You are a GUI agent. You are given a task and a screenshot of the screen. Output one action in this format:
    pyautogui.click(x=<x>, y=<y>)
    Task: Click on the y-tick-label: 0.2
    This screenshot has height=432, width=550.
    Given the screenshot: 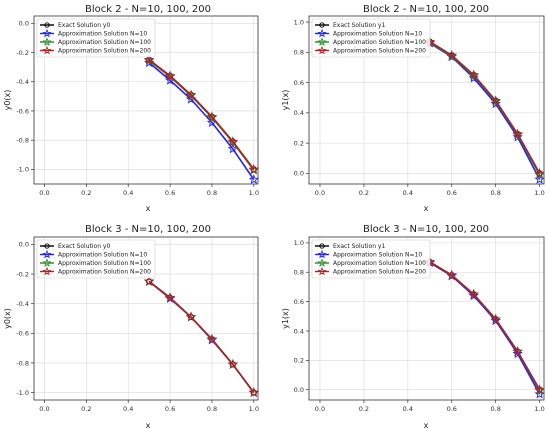 What is the action you would take?
    pyautogui.click(x=299, y=143)
    